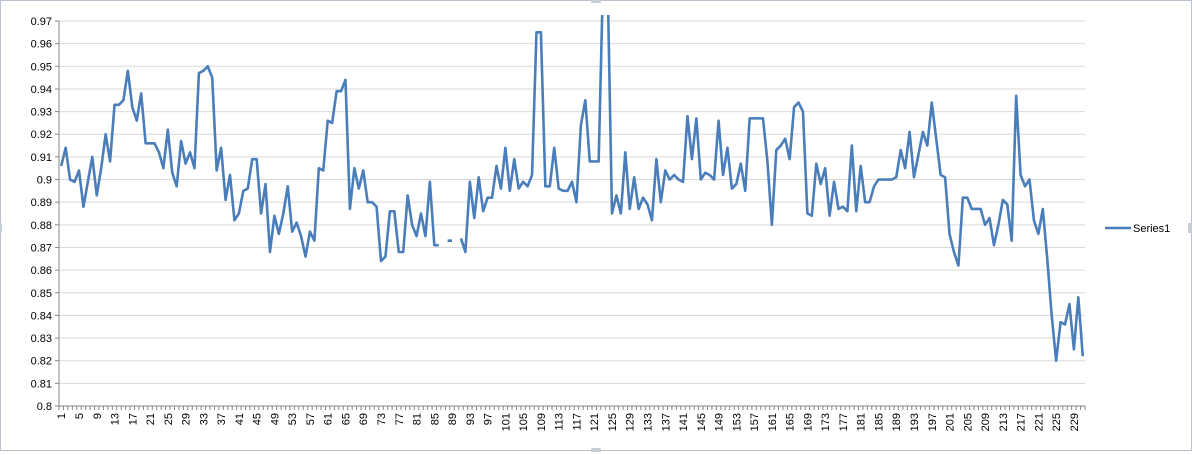 This screenshot has width=1192, height=455. What do you see at coordinates (187, 419) in the screenshot?
I see `x-tick-label: 29` at bounding box center [187, 419].